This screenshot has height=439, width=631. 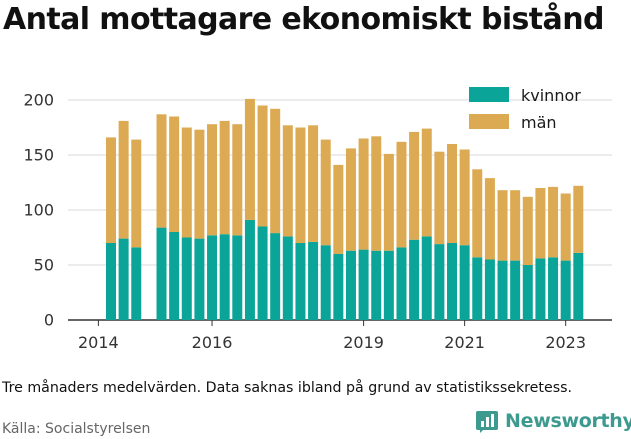 I want to click on x-tick-label: 2019, so click(x=363, y=342).